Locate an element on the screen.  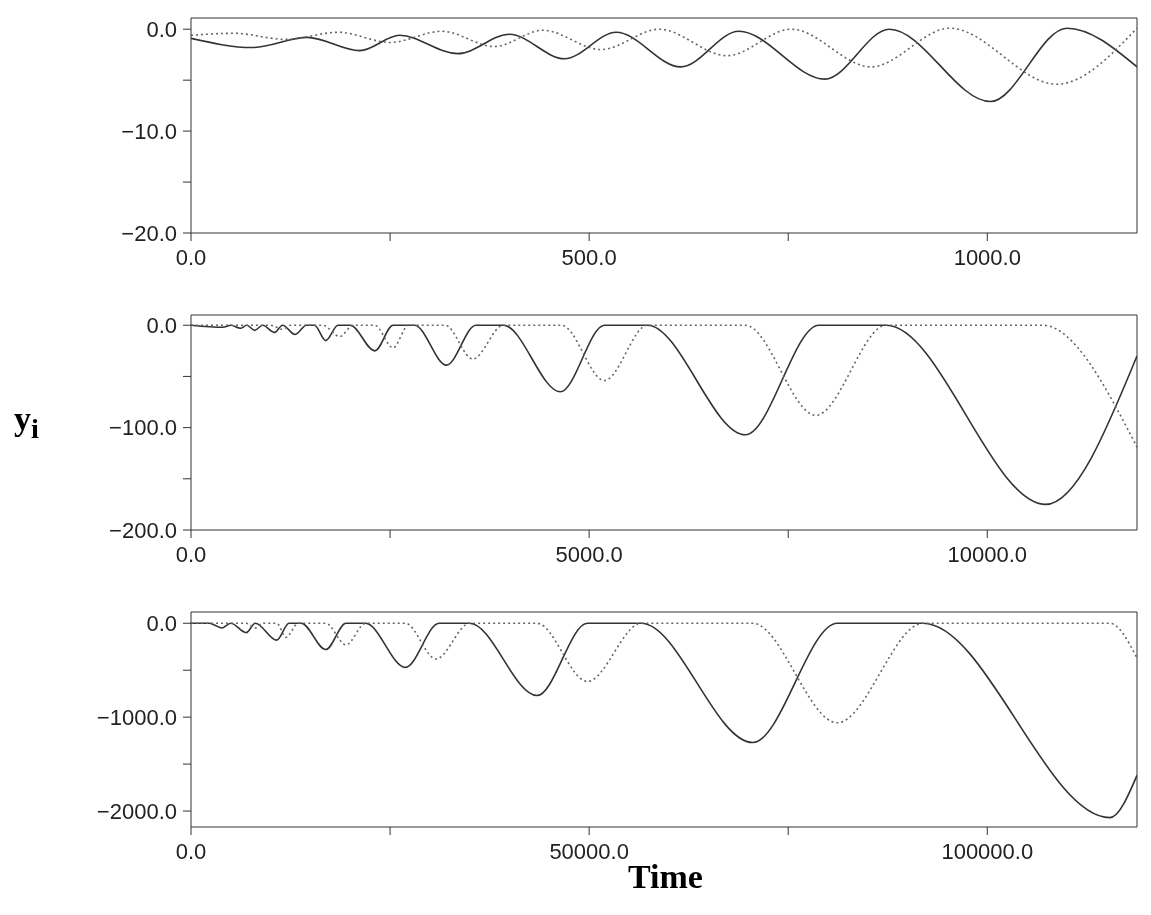
x-tick-label: 100000.0 is located at coordinates (987, 851).